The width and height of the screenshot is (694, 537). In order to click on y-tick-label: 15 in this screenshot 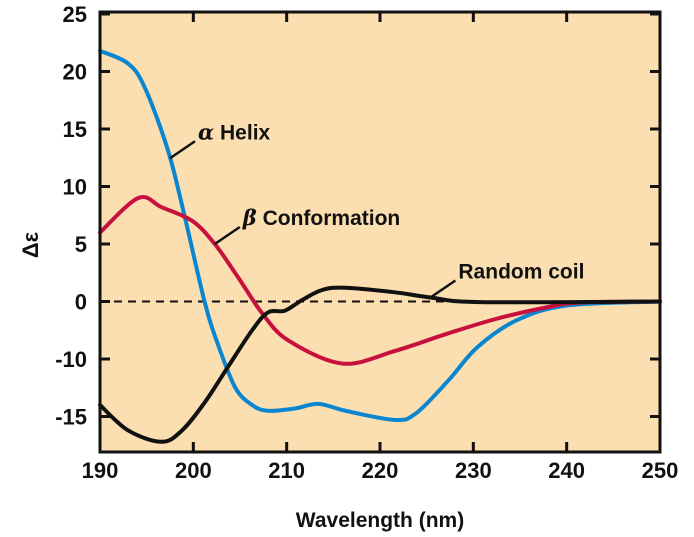, I will do `click(75, 129)`.